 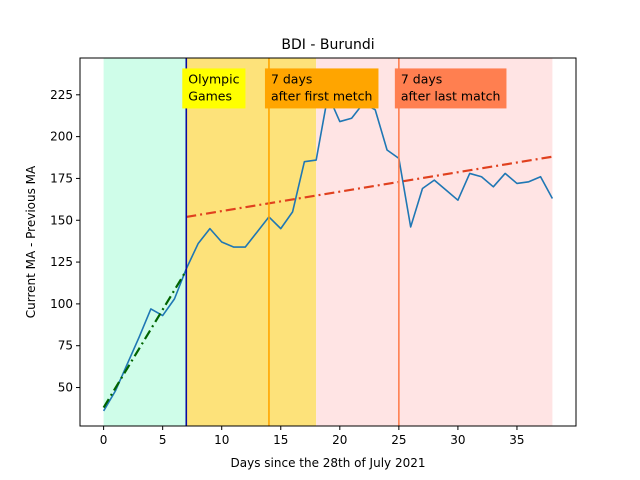 I want to click on annotation-text: Olympic, so click(x=213, y=78).